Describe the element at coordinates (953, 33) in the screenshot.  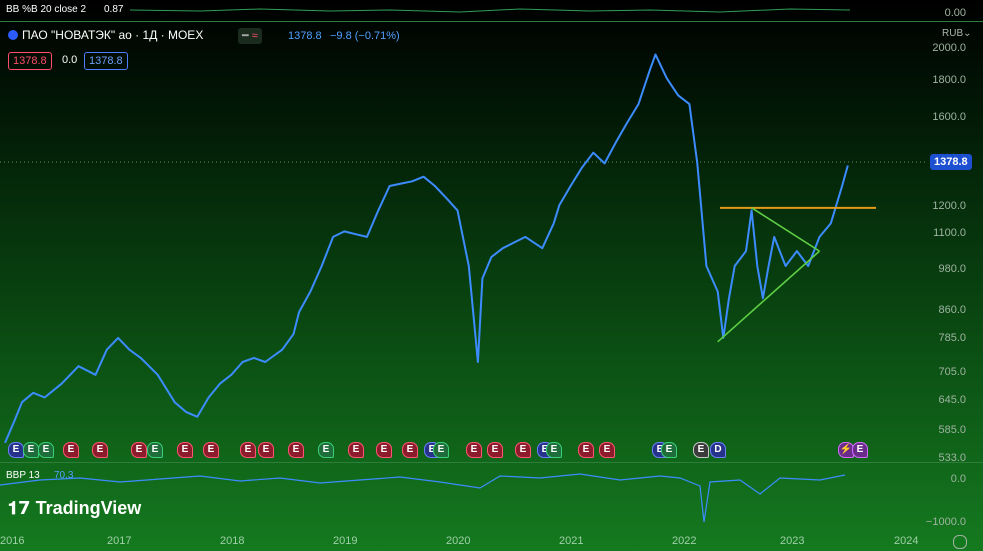
I see `currency-label: RUB` at that location.